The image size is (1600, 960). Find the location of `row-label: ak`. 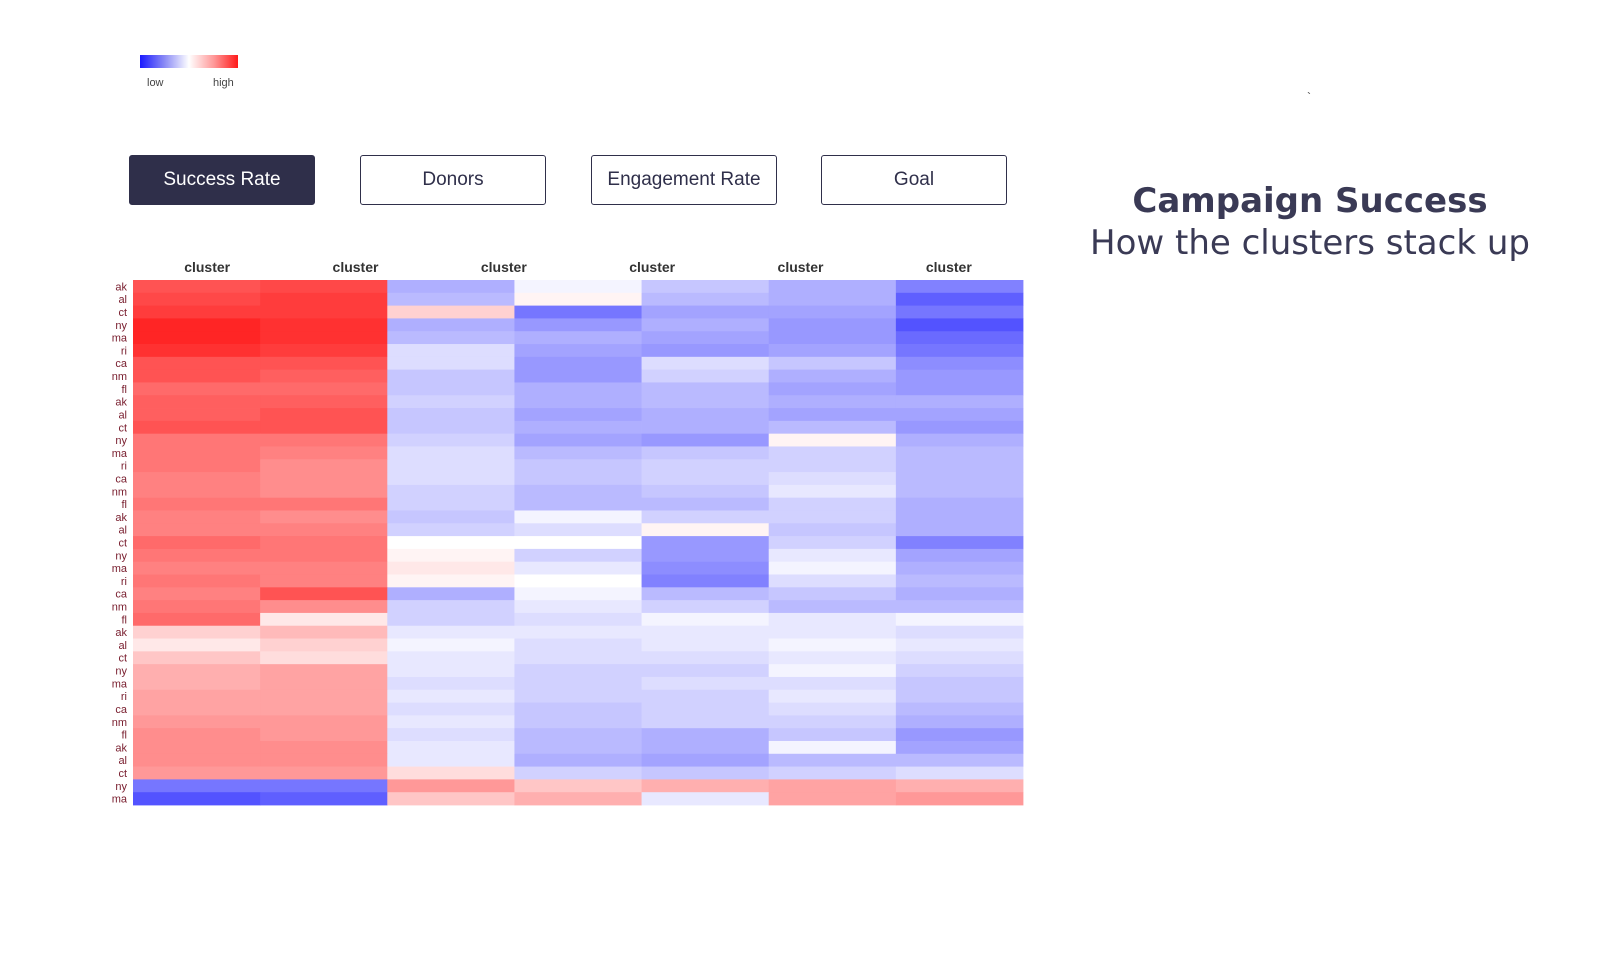

row-label: ak is located at coordinates (121, 287).